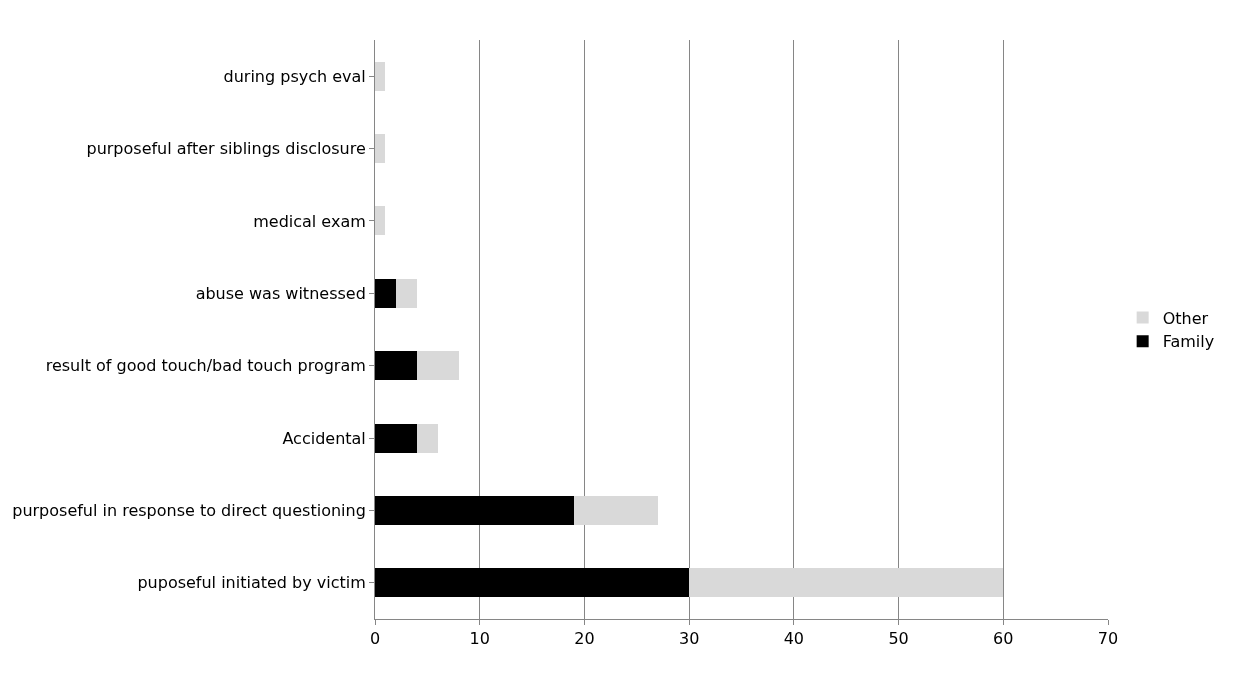  What do you see at coordinates (189, 511) in the screenshot?
I see `y-tick-label: purposeful in response to direct questioning` at bounding box center [189, 511].